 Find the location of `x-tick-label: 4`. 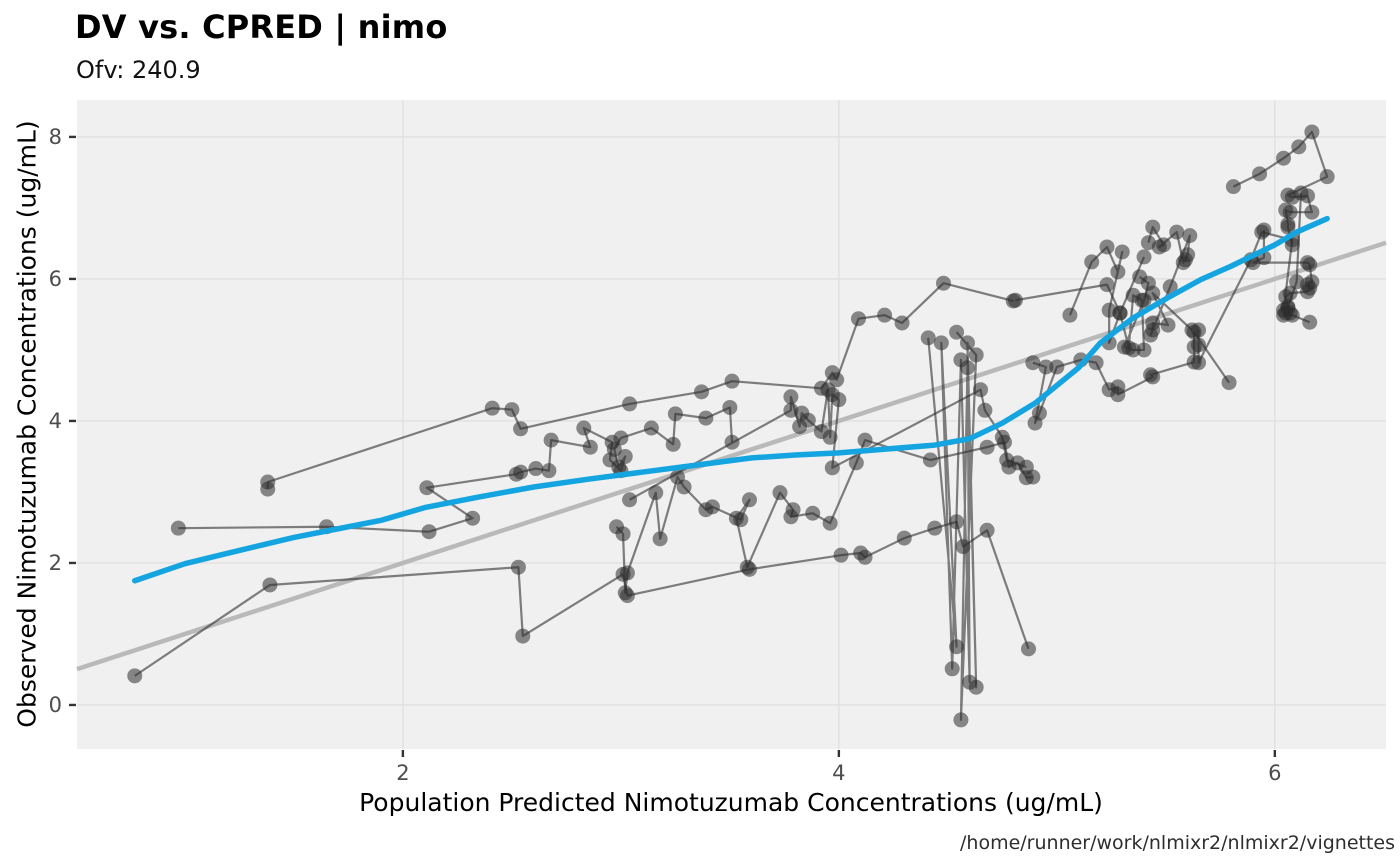

x-tick-label: 4 is located at coordinates (838, 773).